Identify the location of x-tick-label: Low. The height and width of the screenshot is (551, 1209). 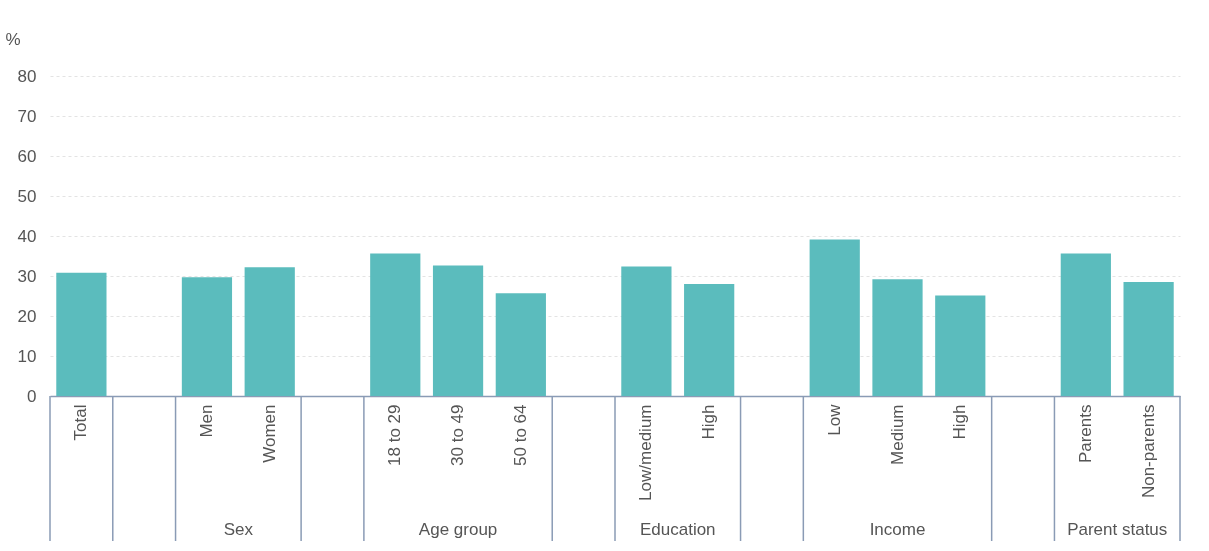
(834, 419).